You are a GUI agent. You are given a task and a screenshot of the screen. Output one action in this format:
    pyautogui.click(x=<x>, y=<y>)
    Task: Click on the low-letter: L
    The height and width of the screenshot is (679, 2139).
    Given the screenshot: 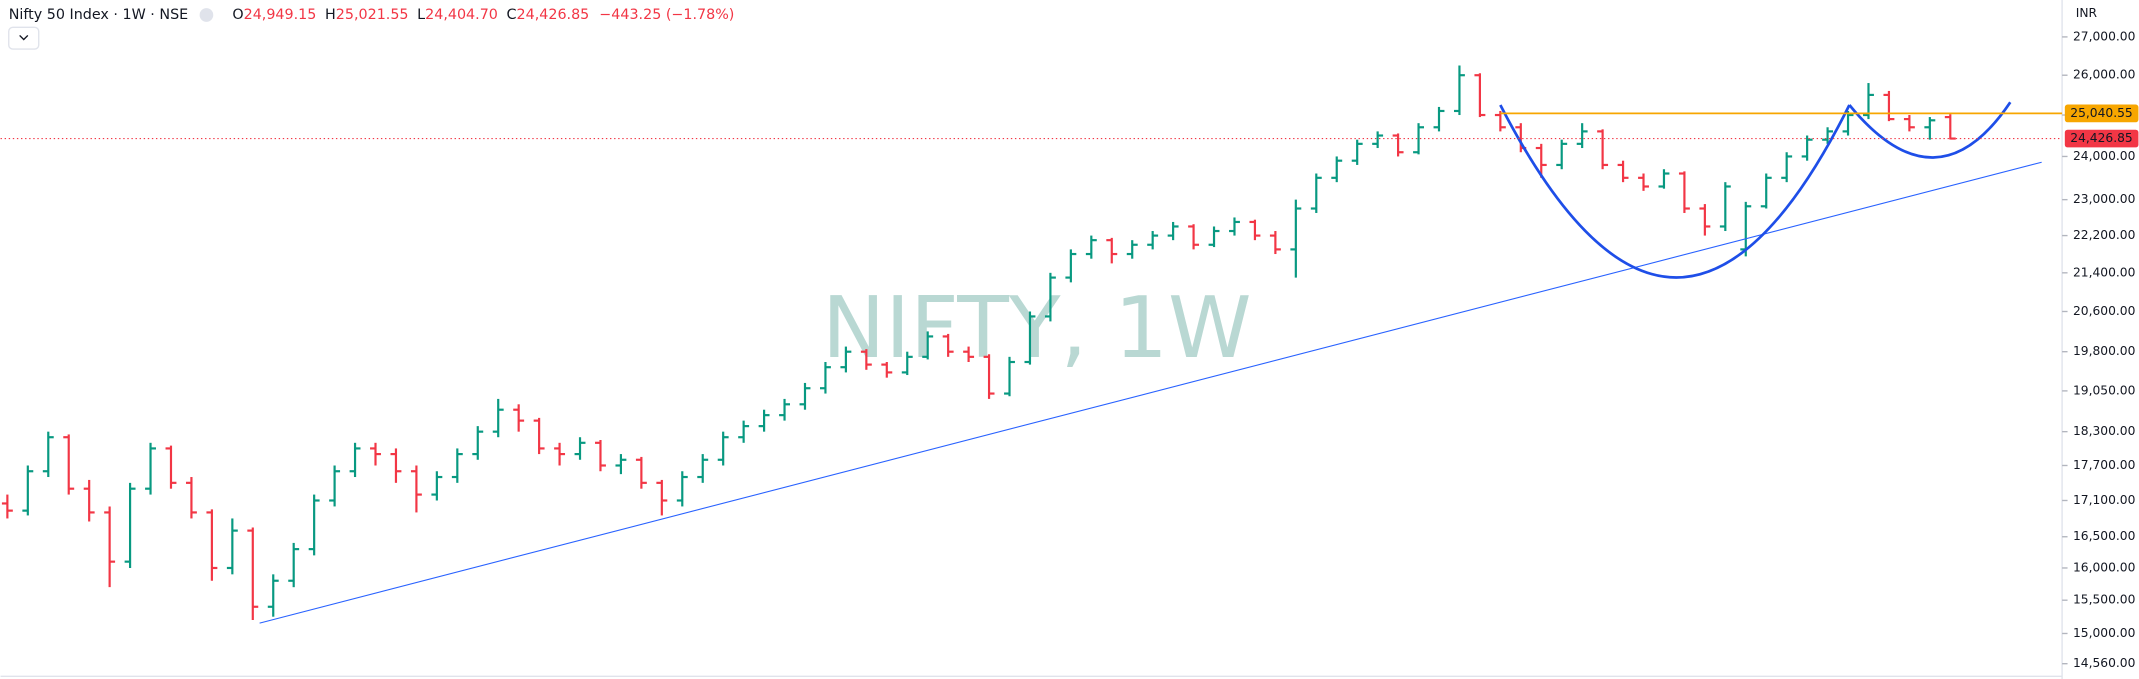 What is the action you would take?
    pyautogui.click(x=421, y=15)
    